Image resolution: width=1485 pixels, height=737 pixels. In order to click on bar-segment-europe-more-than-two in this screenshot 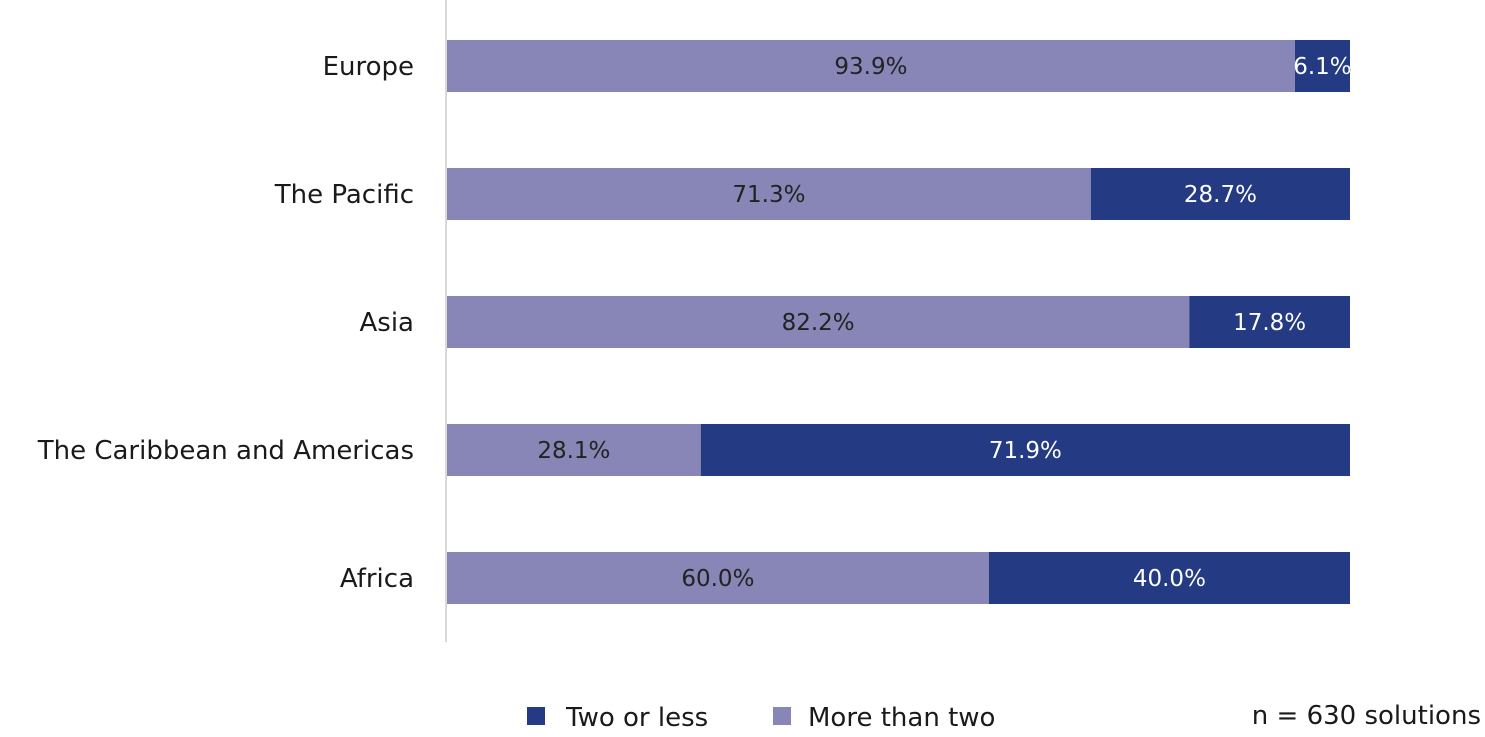, I will do `click(871, 66)`.